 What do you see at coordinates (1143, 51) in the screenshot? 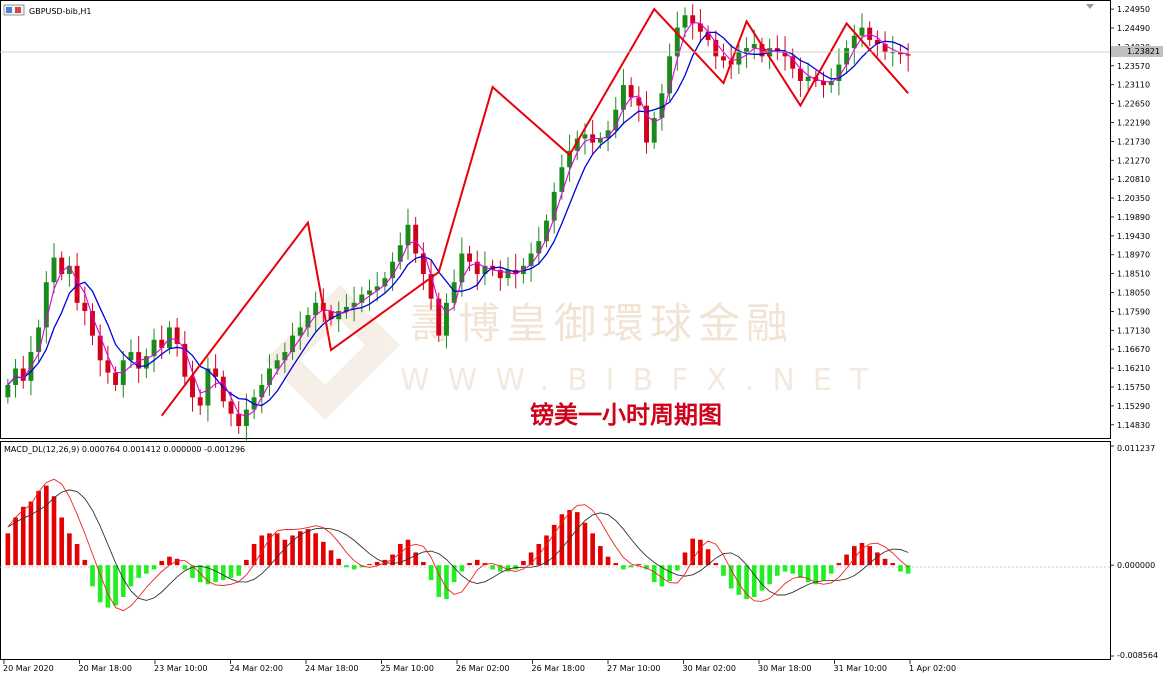
I see `current-price-label: 1.23821` at bounding box center [1143, 51].